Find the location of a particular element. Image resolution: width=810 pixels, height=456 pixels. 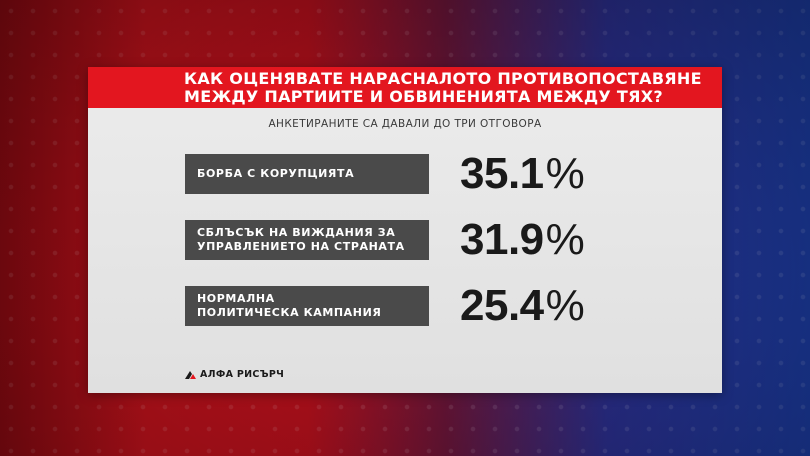

answer-value-2-unit: % is located at coordinates (565, 239).